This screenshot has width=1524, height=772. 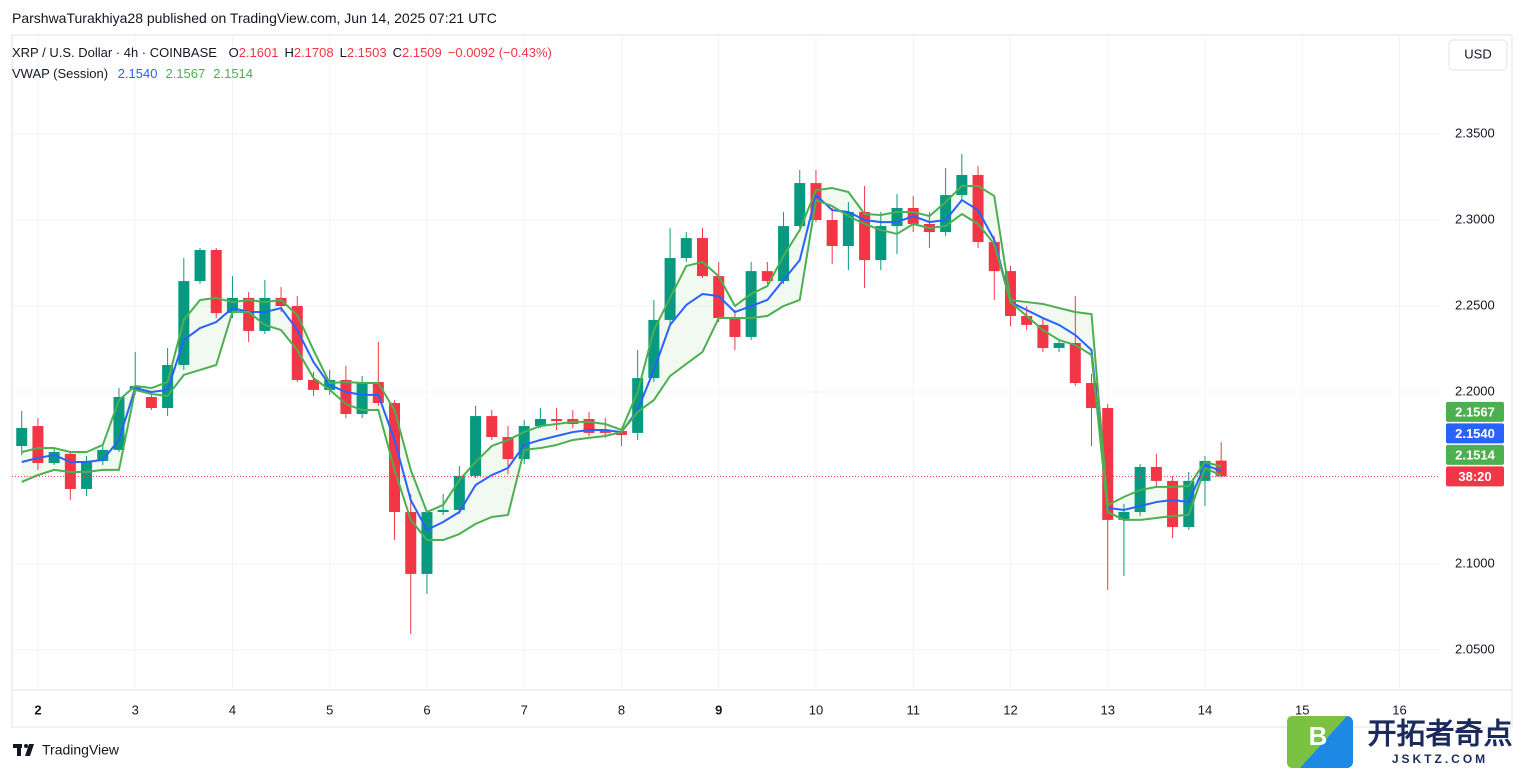 What do you see at coordinates (718, 709) in the screenshot?
I see `x-tick-label: 9` at bounding box center [718, 709].